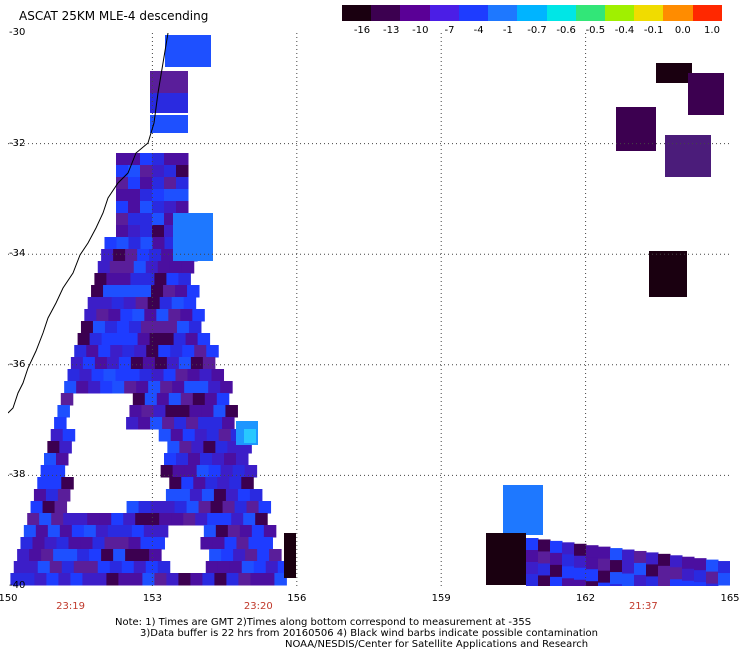 The image size is (740, 650). What do you see at coordinates (114, 16) in the screenshot?
I see `chart-title: ASCAT 25KM MLE-4 descending` at bounding box center [114, 16].